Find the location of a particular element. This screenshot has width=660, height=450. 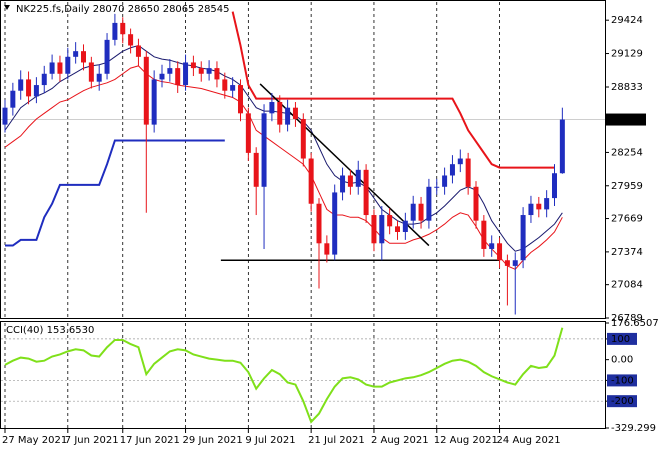

y-tick-label: -100 is located at coordinates (622, 380).